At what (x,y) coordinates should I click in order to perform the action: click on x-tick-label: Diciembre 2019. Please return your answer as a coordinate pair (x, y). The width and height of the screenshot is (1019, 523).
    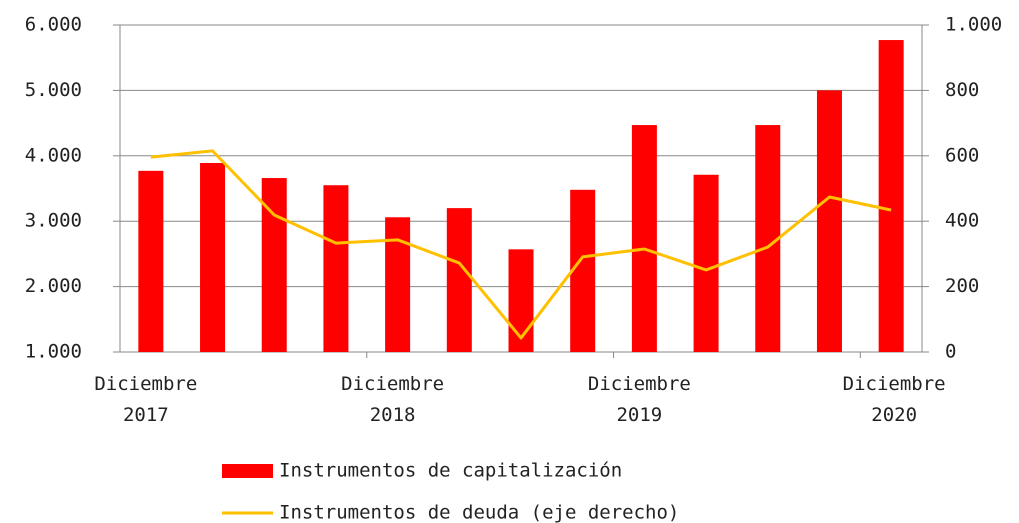
    Looking at the image, I should click on (639, 399).